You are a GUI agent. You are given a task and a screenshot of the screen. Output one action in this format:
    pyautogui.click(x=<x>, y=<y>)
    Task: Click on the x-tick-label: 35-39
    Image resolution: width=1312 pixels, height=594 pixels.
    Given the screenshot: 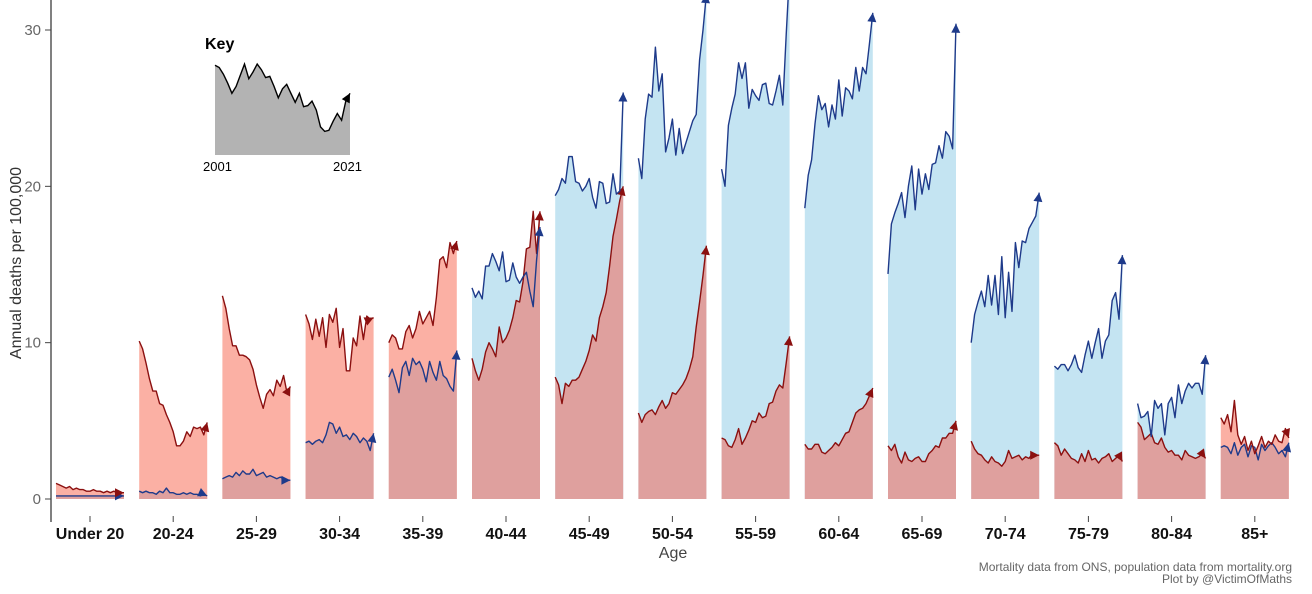 What is the action you would take?
    pyautogui.click(x=422, y=534)
    